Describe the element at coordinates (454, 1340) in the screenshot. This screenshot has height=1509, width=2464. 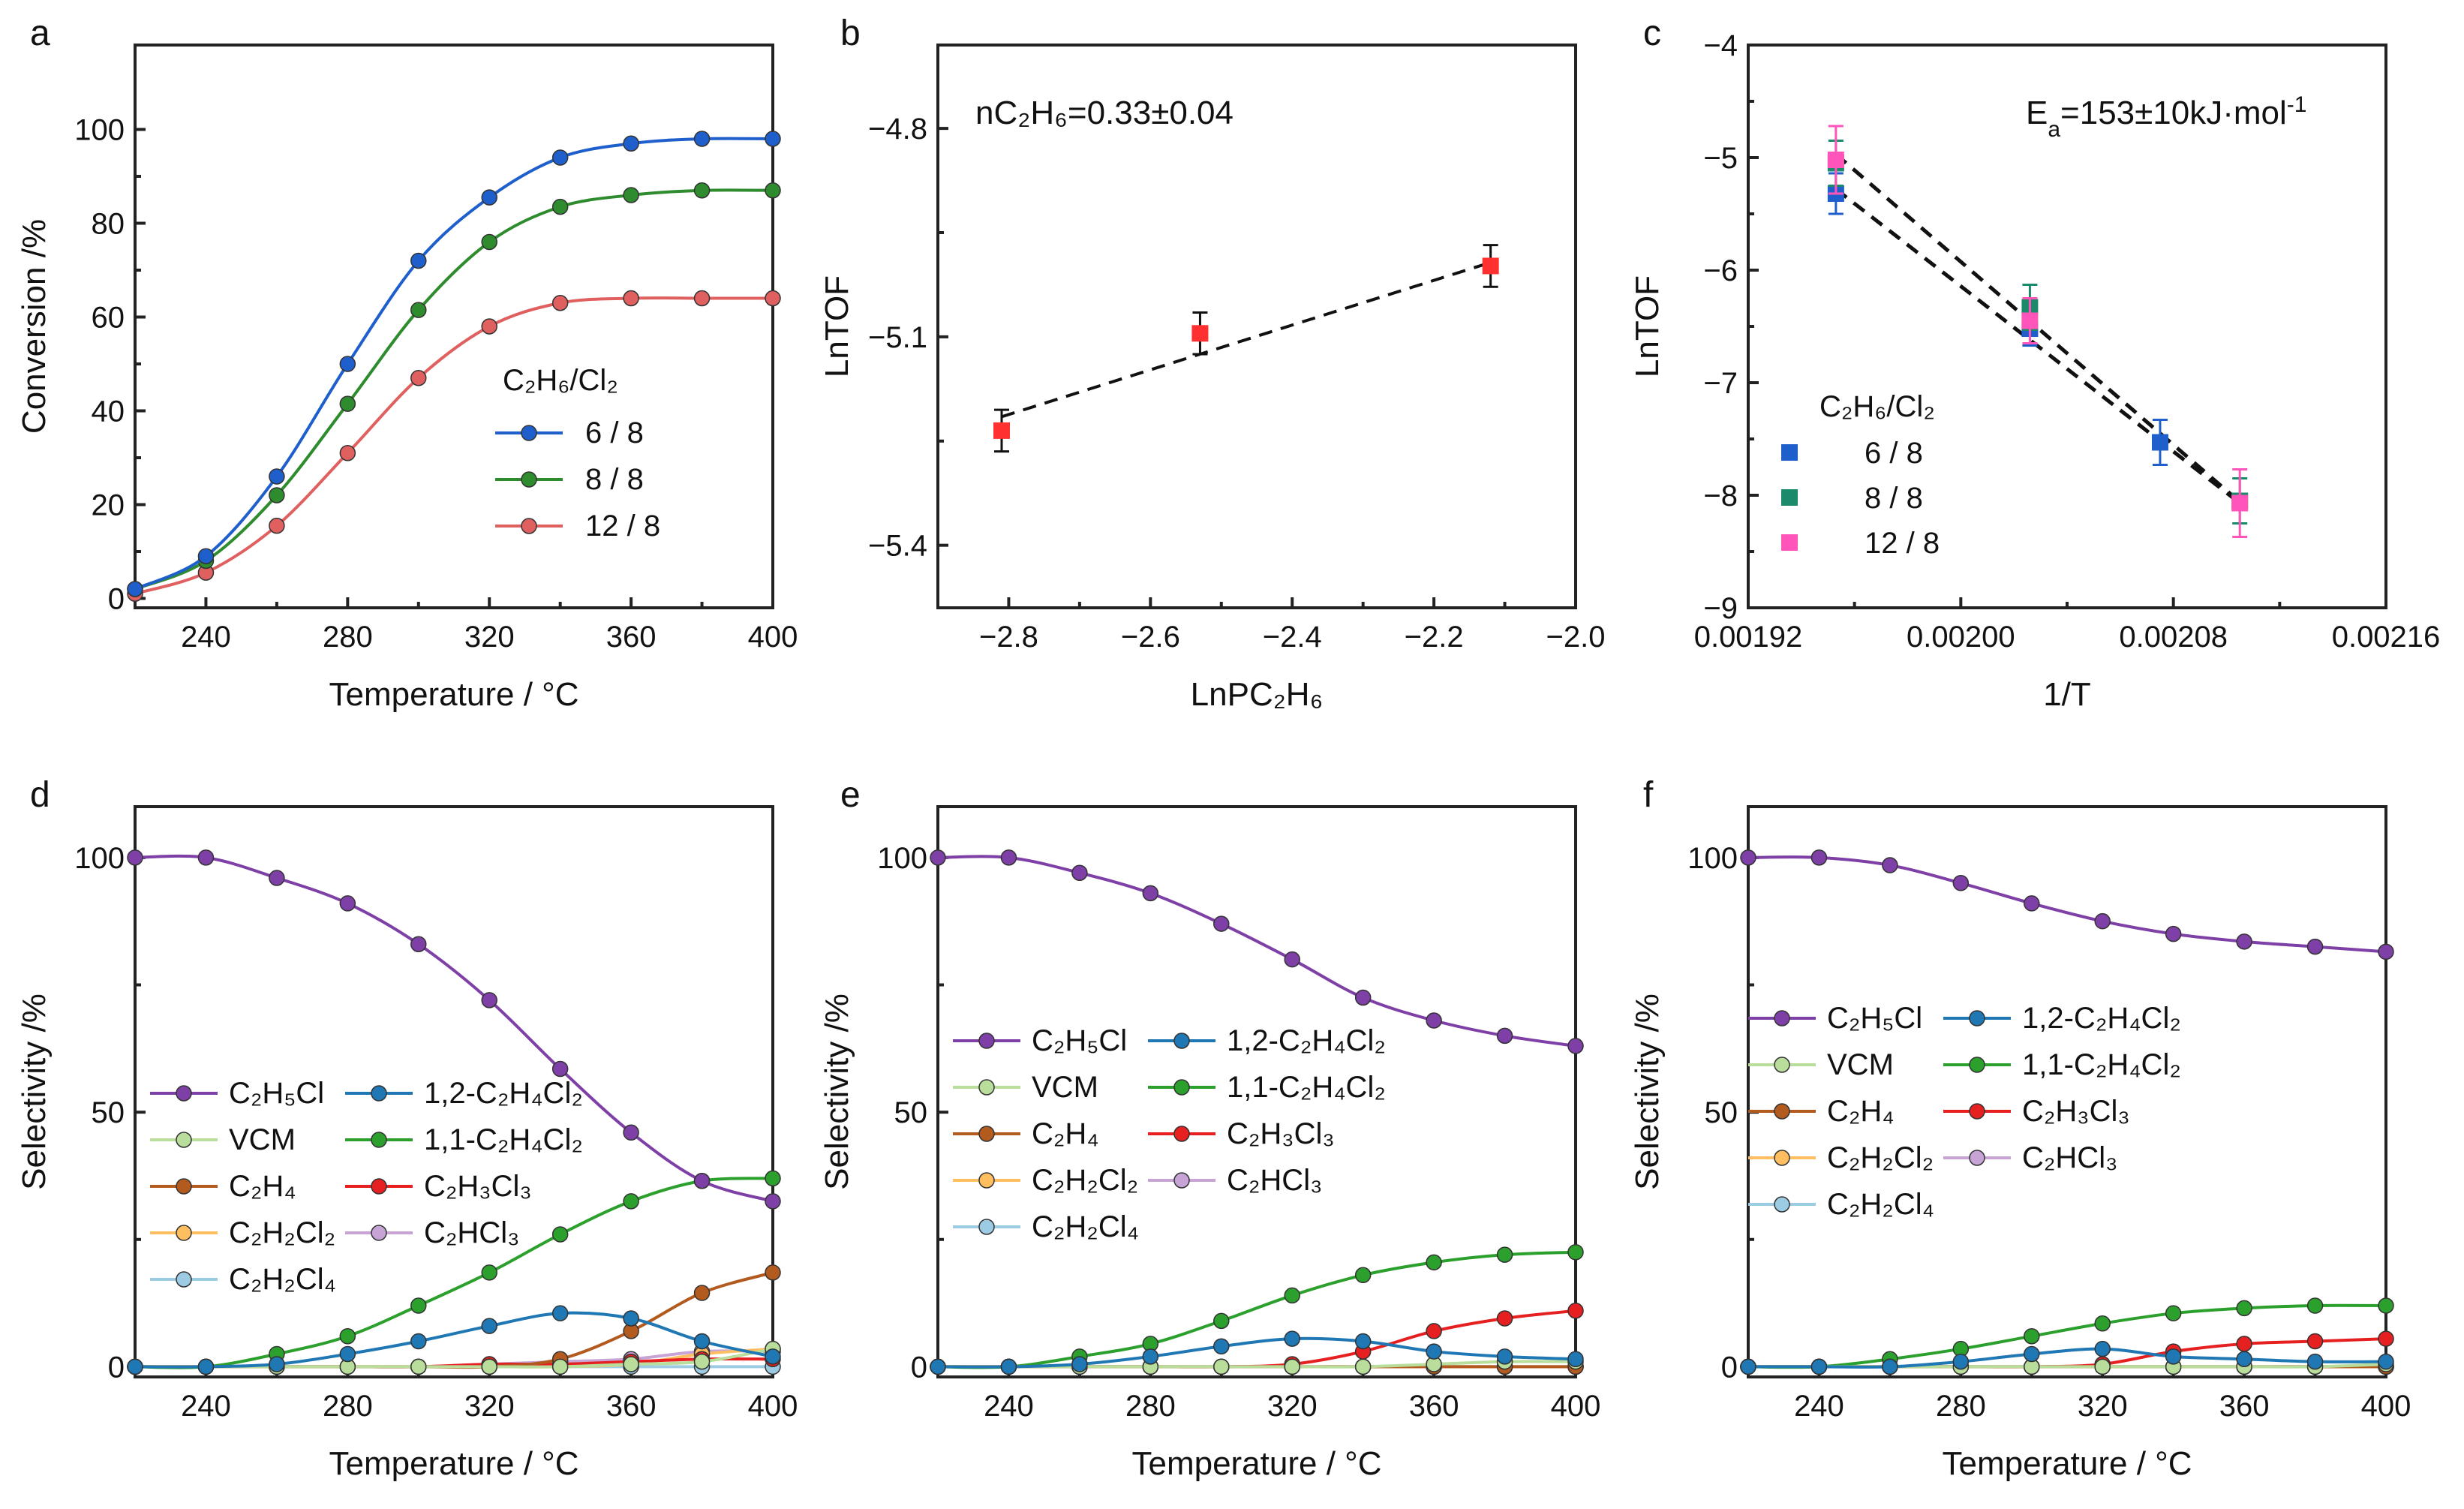
I see `series-1,2-C₂H₄Cl₂` at that location.